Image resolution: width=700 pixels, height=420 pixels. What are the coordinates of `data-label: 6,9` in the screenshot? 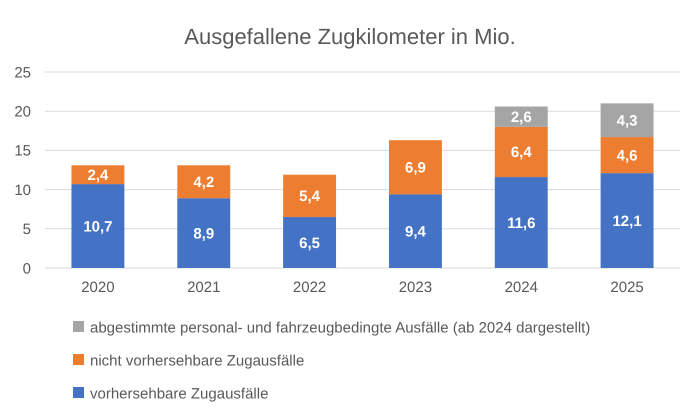 It's located at (415, 168).